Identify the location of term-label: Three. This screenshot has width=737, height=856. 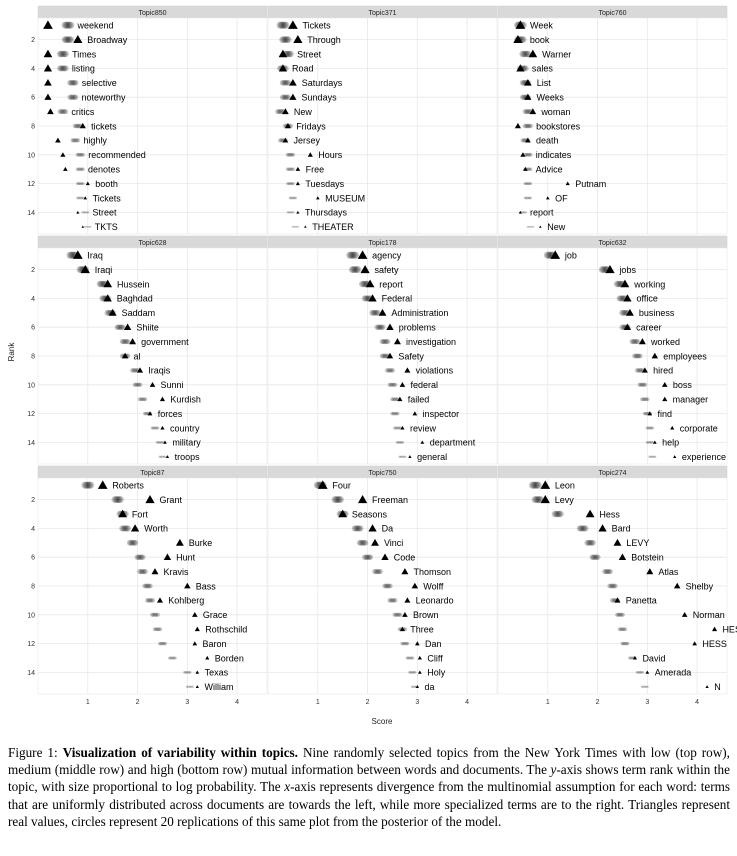
(422, 630).